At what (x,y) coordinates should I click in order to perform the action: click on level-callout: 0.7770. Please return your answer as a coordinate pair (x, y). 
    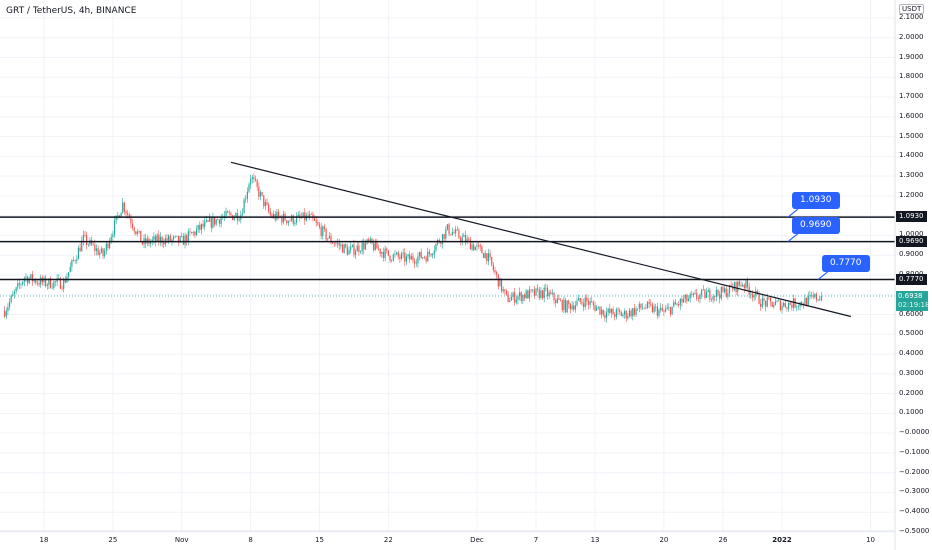
    Looking at the image, I should click on (846, 263).